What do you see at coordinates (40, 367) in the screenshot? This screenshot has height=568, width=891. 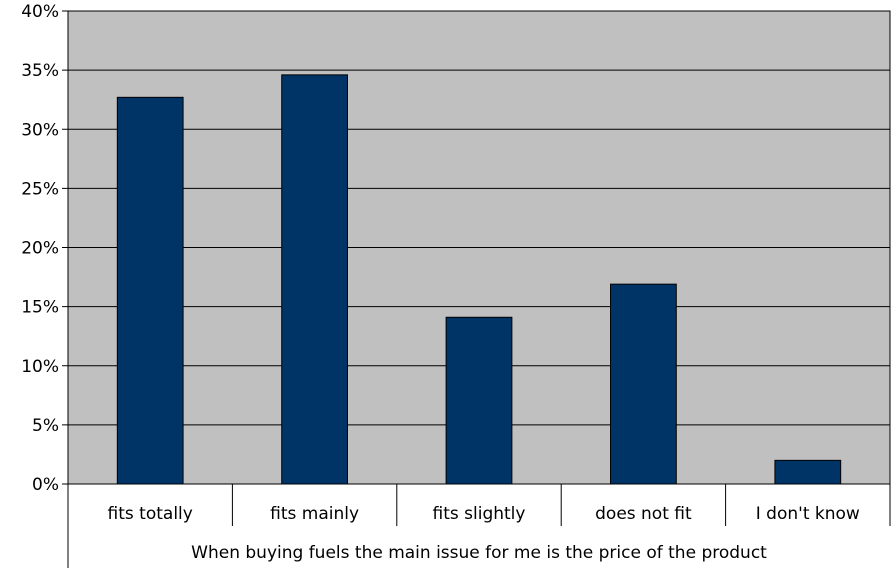 I see `y-tick-label: 10%` at bounding box center [40, 367].